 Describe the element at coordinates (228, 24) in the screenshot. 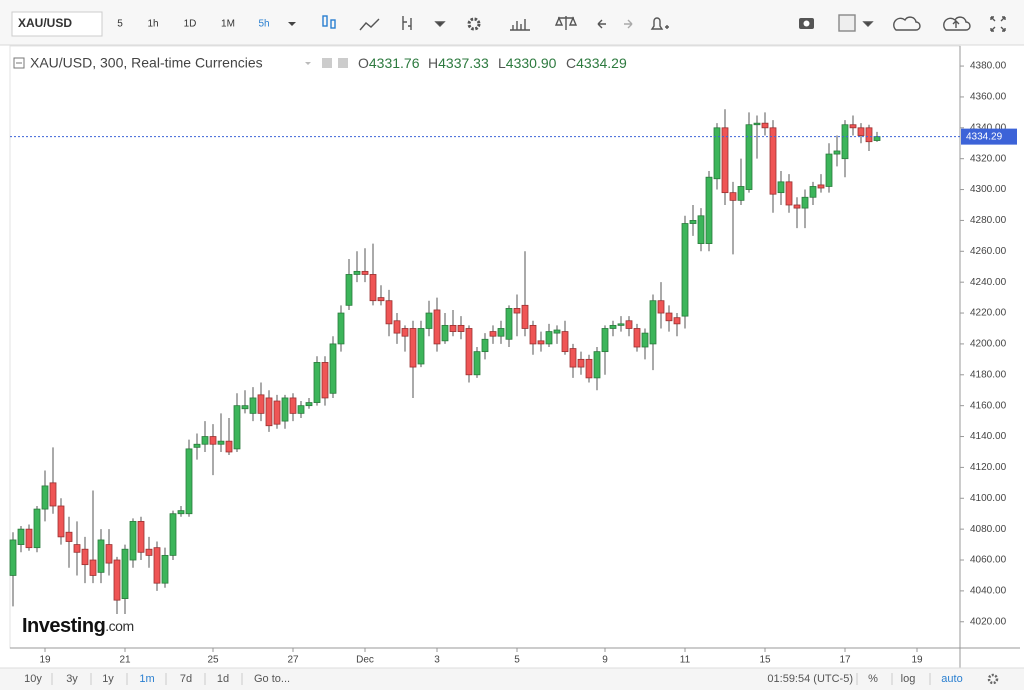

I see `interval-button: 1M` at that location.